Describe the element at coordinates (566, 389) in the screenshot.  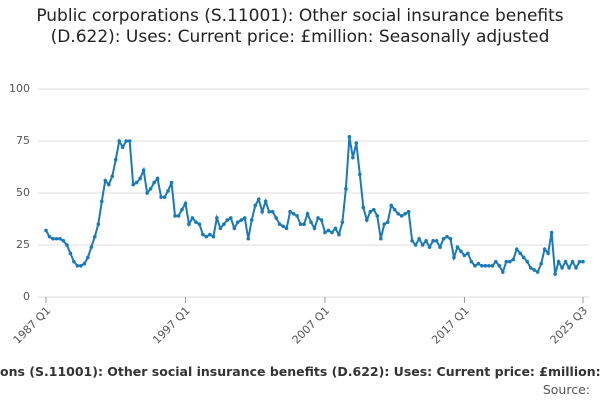
I see `source: Source:` at that location.